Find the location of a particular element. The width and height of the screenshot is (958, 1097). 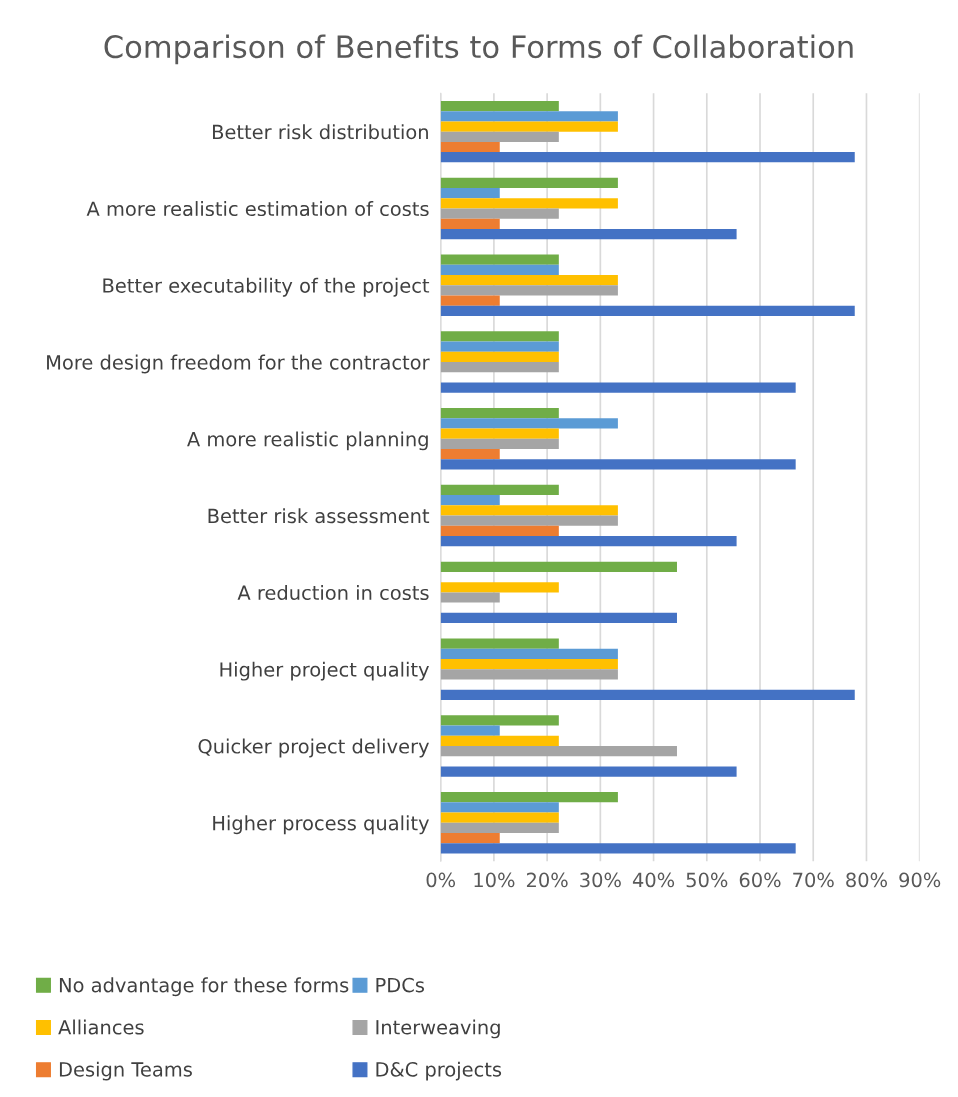

legend-label: Interweaving is located at coordinates (438, 1029).